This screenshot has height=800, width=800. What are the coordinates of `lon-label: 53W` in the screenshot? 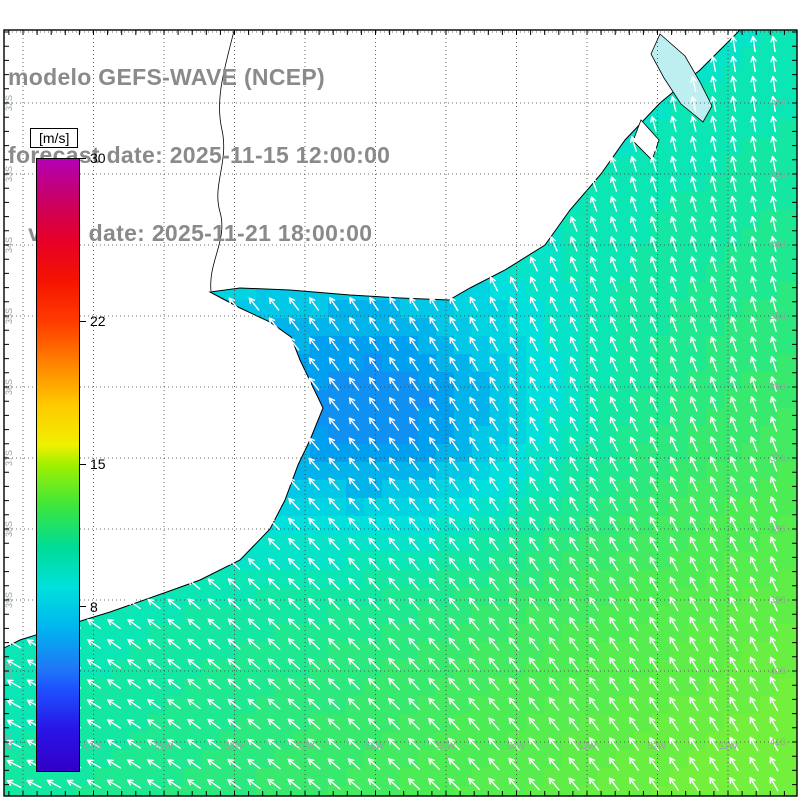 It's located at (587, 746).